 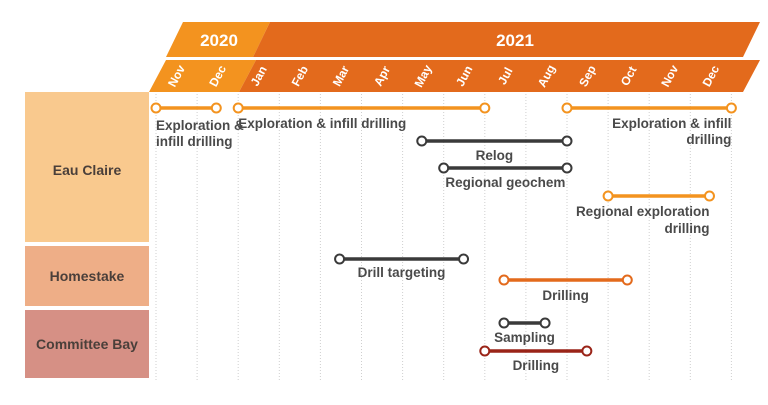 I want to click on task-label: infill drilling, so click(x=194, y=141).